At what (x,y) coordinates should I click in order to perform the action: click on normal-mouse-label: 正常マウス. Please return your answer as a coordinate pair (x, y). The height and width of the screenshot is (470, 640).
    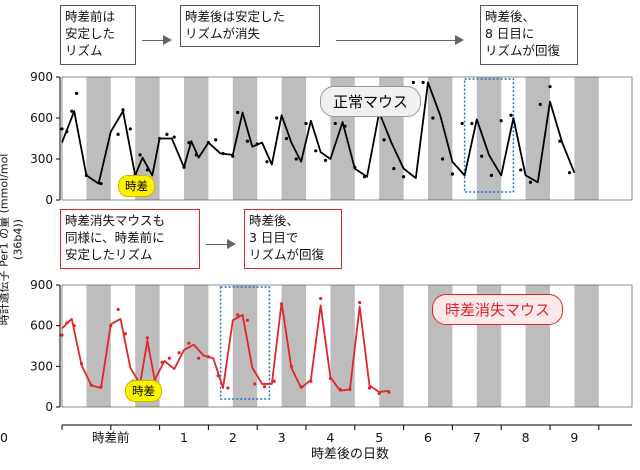
    Looking at the image, I should click on (371, 101).